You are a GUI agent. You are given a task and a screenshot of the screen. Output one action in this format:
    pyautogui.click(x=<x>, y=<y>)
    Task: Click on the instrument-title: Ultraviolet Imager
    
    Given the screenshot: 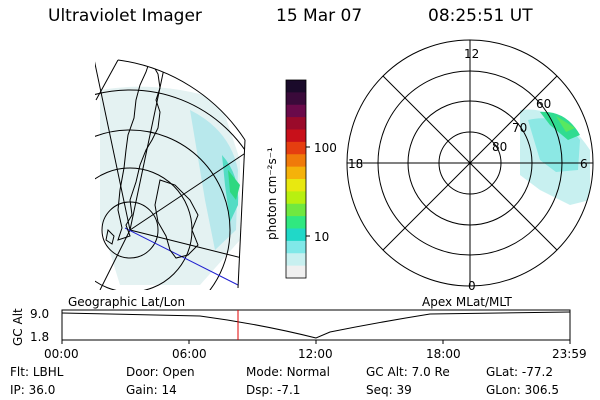 What is the action you would take?
    pyautogui.click(x=125, y=16)
    